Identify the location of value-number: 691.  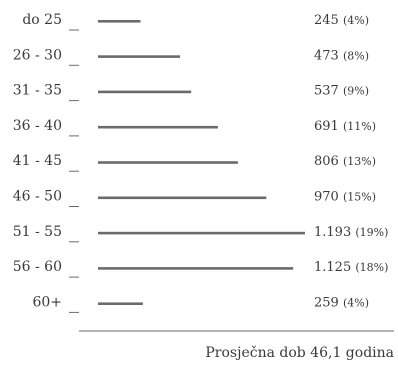
(328, 126).